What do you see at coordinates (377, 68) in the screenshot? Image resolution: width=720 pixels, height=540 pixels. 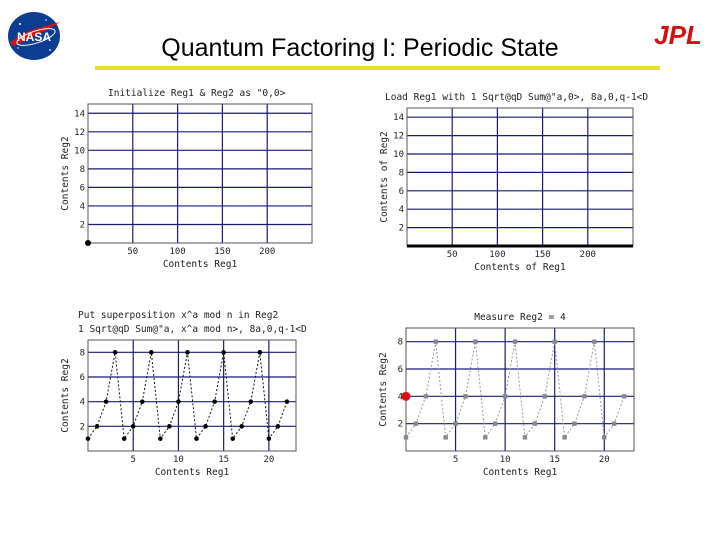 I see `title-underline` at bounding box center [377, 68].